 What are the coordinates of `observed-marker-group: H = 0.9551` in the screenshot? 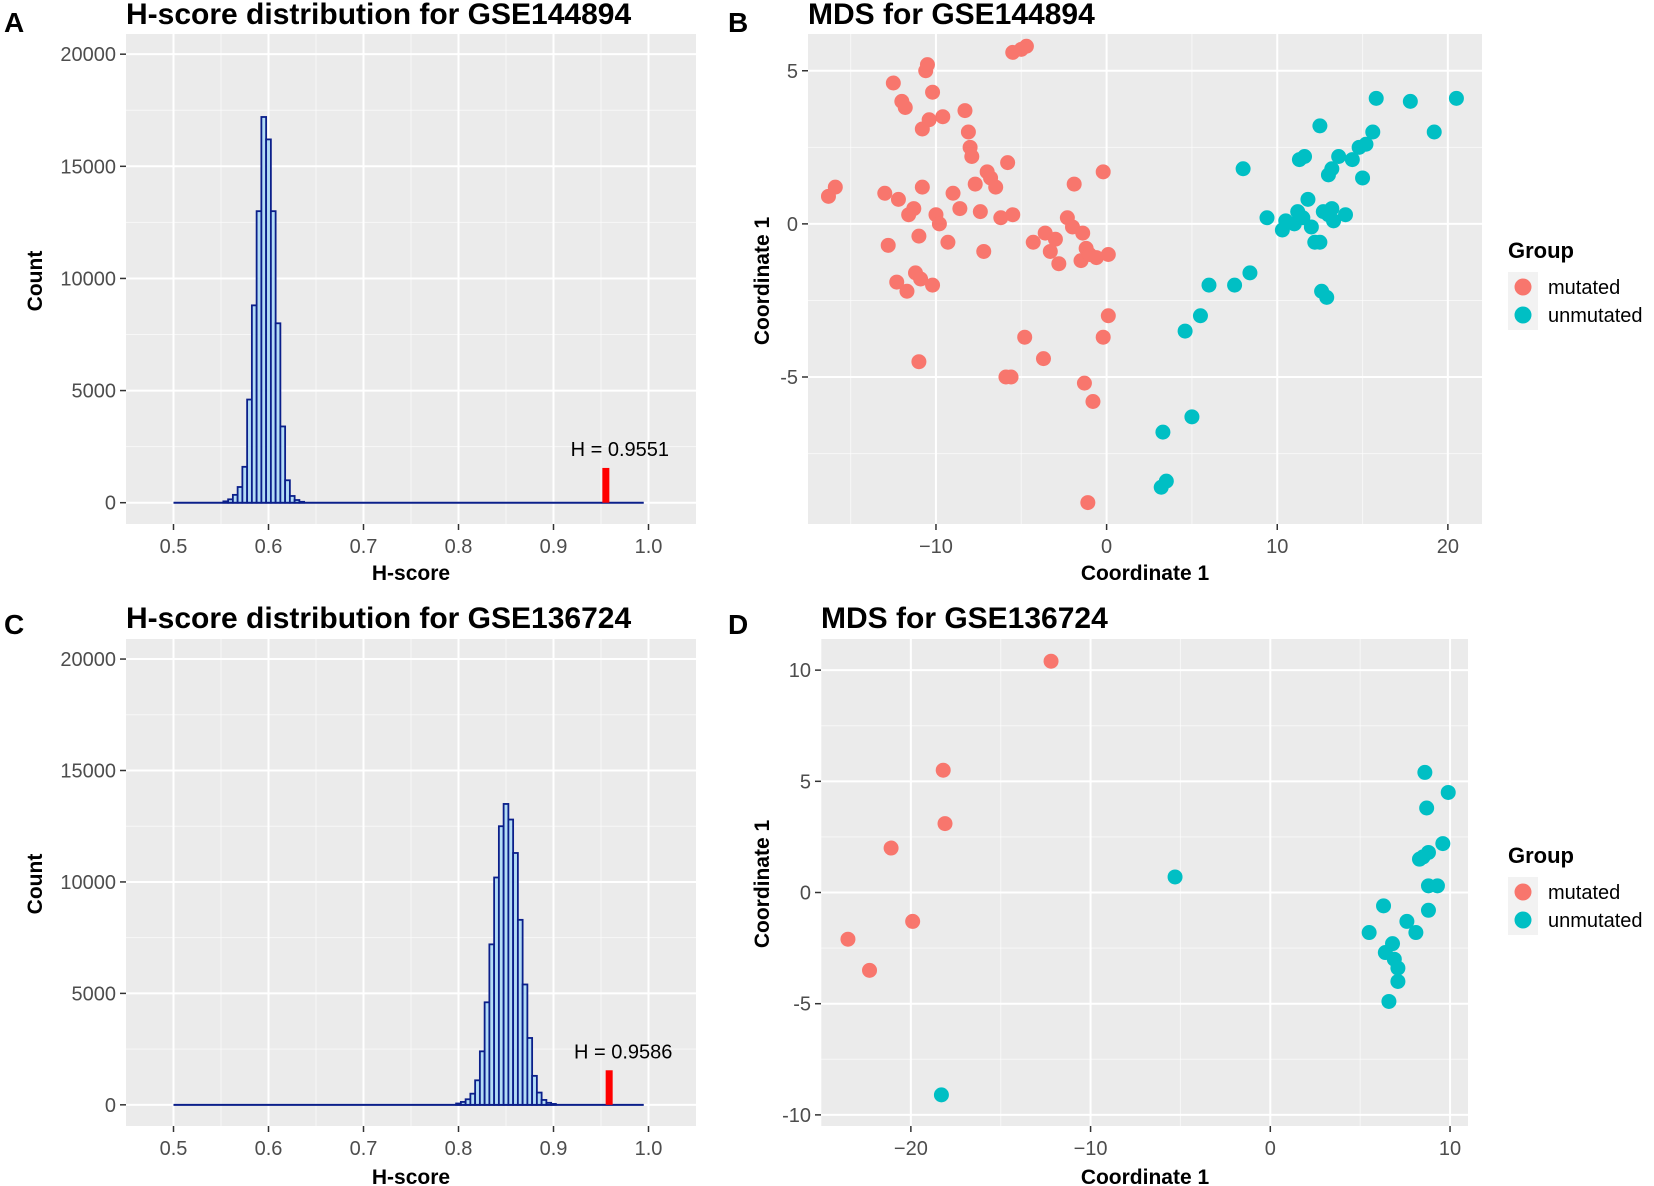 It's located at (620, 471).